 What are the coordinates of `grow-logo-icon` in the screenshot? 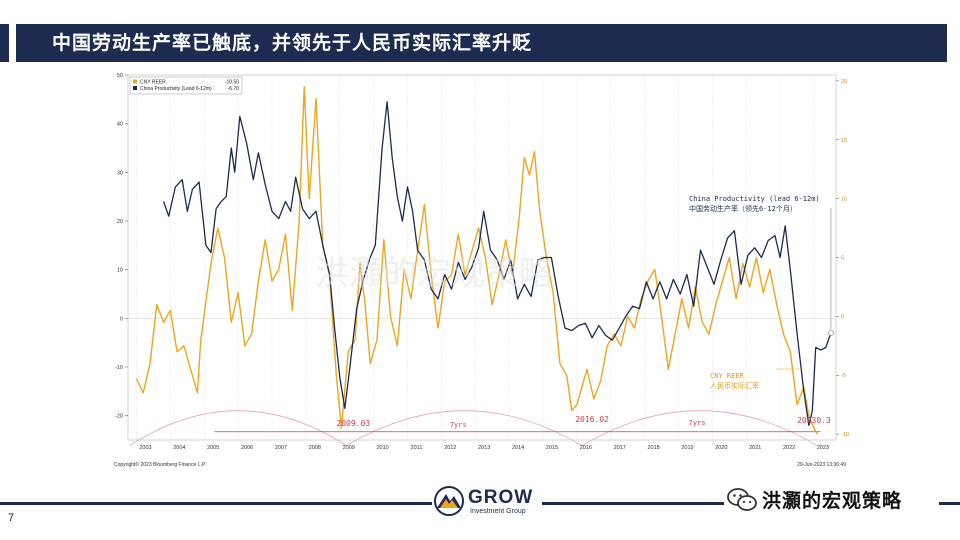 It's located at (449, 501).